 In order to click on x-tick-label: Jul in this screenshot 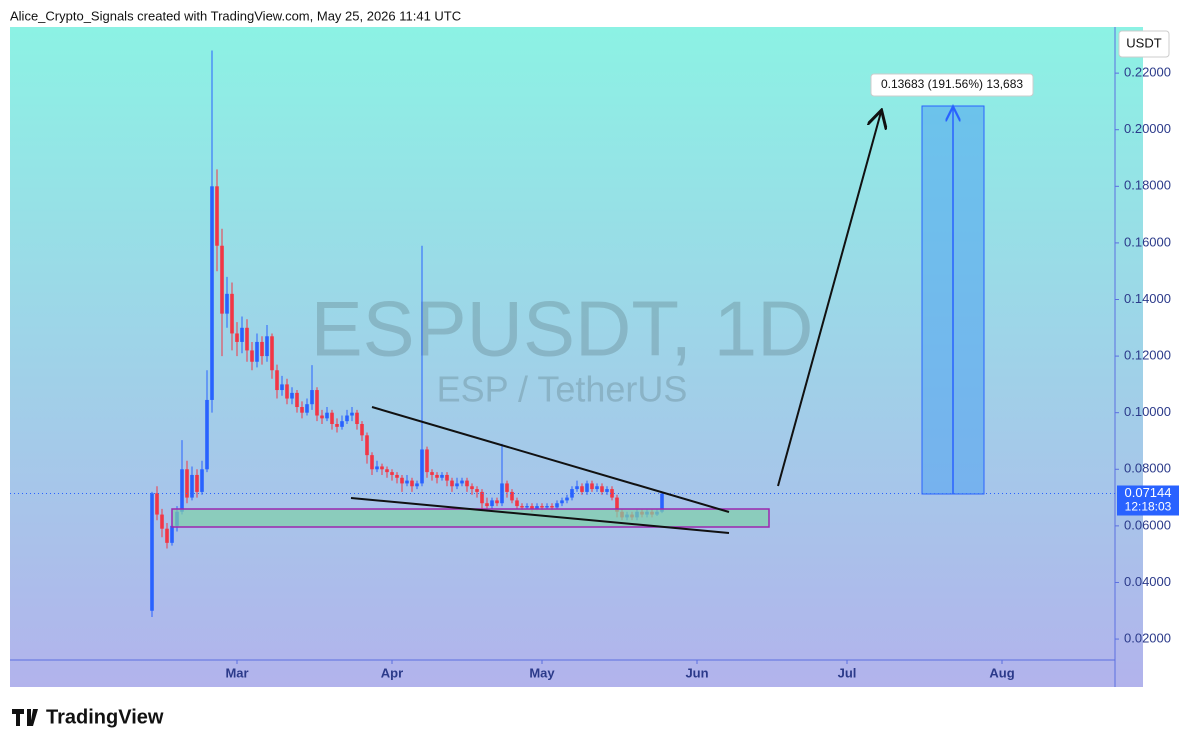, I will do `click(847, 672)`.